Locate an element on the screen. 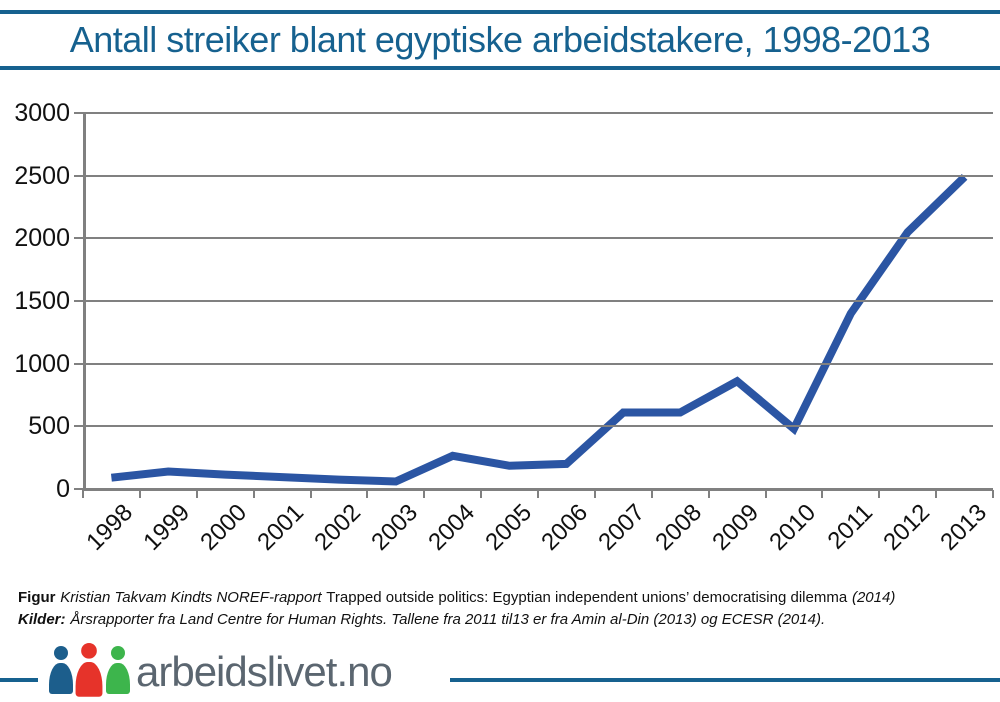  person-red-icon is located at coordinates (88, 671).